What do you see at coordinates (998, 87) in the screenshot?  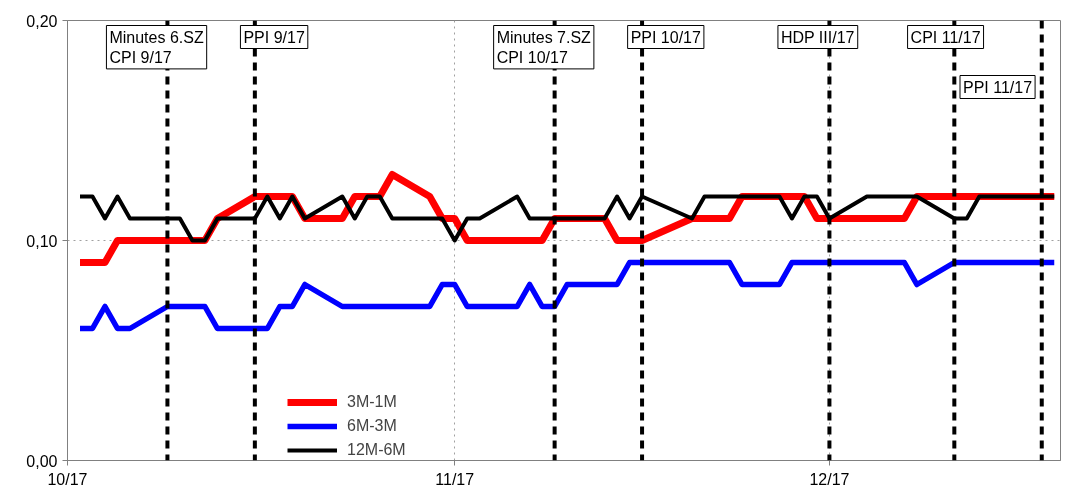 I see `ref-line-label: PPI 11/17` at bounding box center [998, 87].